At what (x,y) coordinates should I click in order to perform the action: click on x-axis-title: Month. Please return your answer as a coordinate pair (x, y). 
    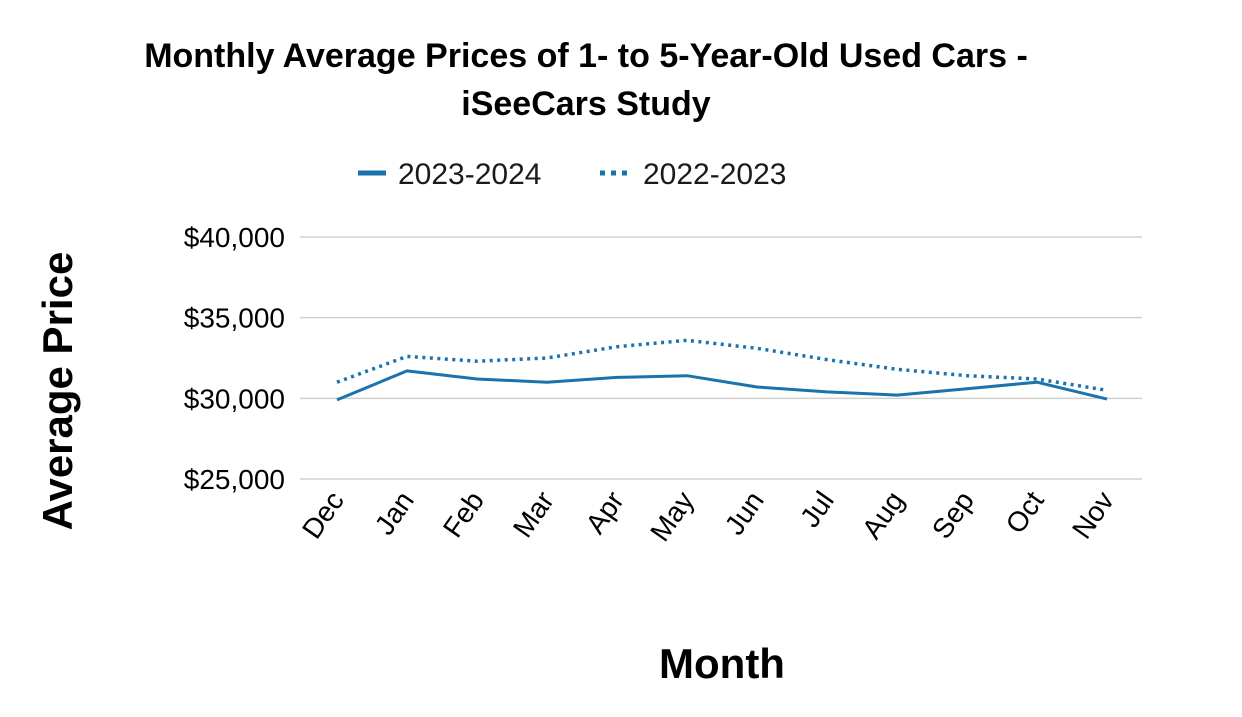
    Looking at the image, I should click on (722, 663).